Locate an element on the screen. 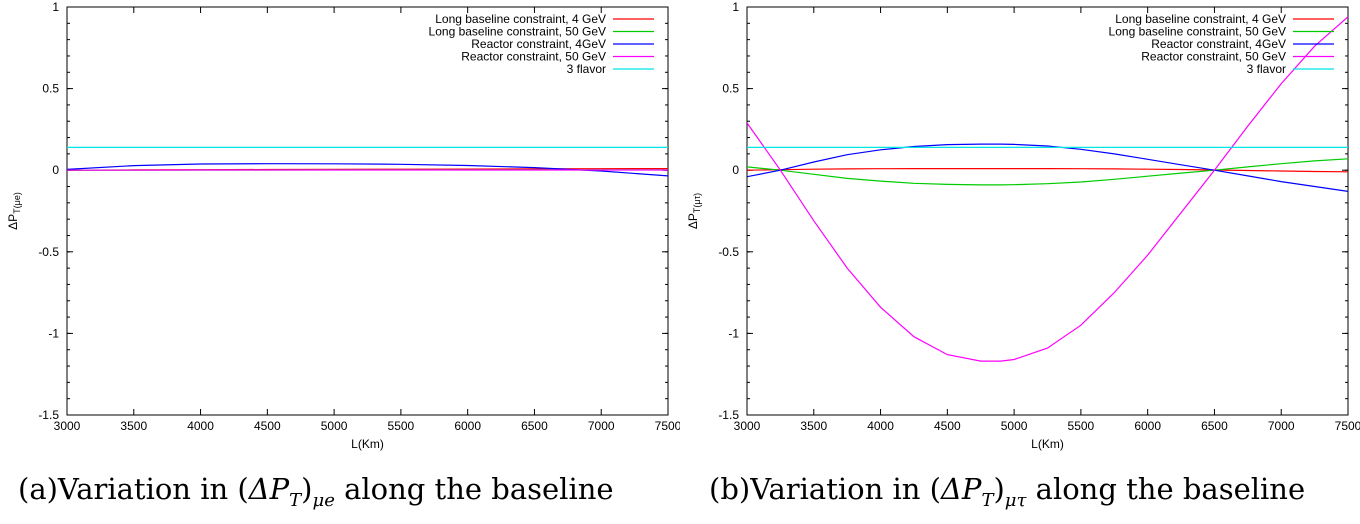 This screenshot has height=524, width=1360. caption-a-suffix: along the baseline is located at coordinates (474, 489).